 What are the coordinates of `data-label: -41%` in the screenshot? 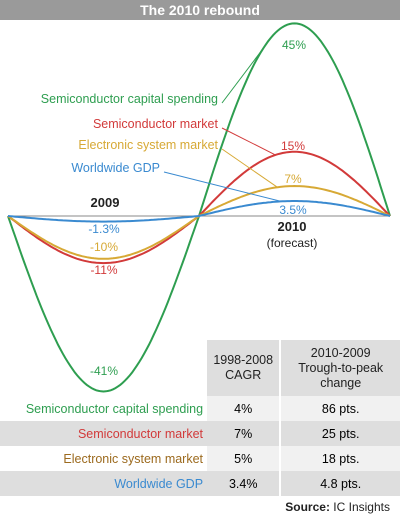 It's located at (104, 371).